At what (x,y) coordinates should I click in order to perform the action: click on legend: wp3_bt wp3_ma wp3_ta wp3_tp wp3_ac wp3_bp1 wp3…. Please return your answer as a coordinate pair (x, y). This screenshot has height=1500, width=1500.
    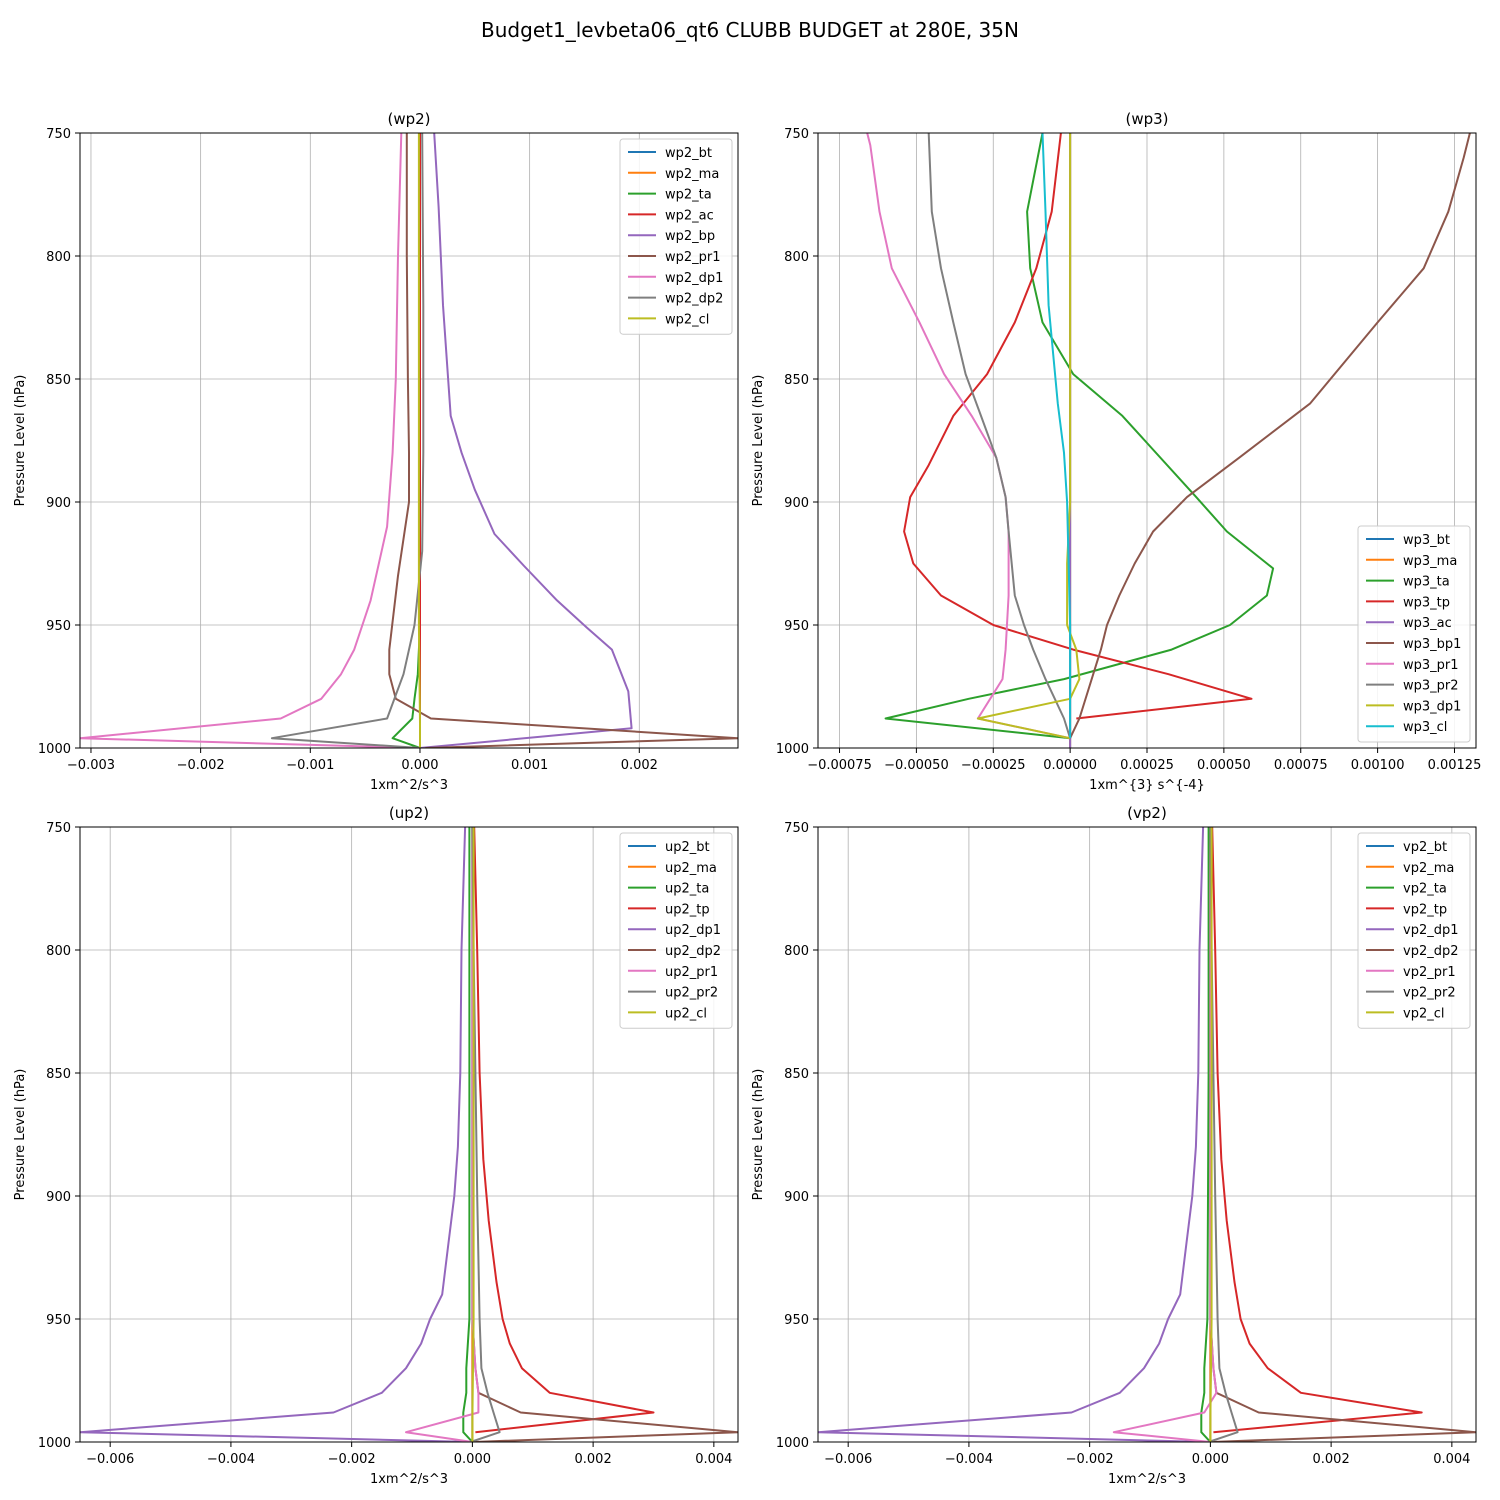
    Looking at the image, I should click on (1414, 634).